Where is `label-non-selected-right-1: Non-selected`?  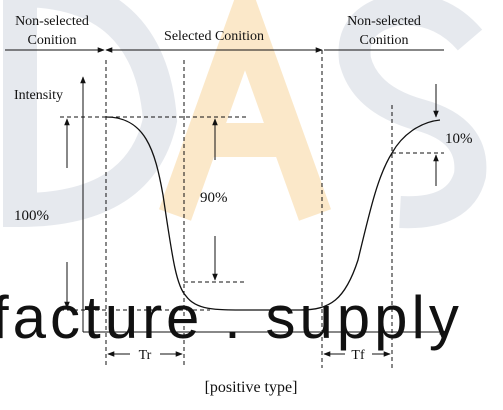 label-non-selected-right-1: Non-selected is located at coordinates (384, 21).